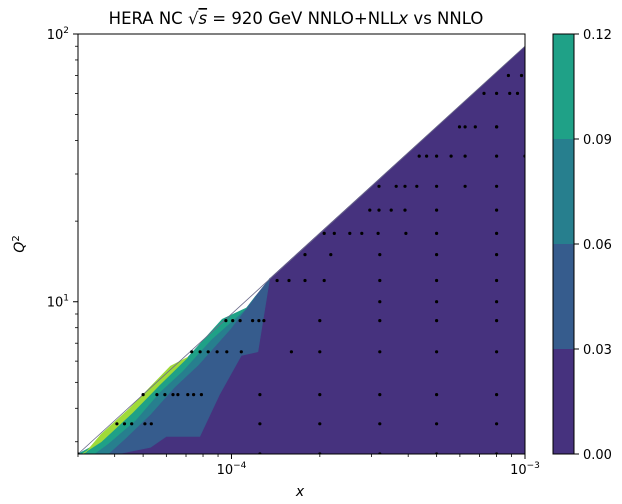 The width and height of the screenshot is (622, 504). What do you see at coordinates (525, 469) in the screenshot?
I see `x-tick-label: 10⁻³` at bounding box center [525, 469].